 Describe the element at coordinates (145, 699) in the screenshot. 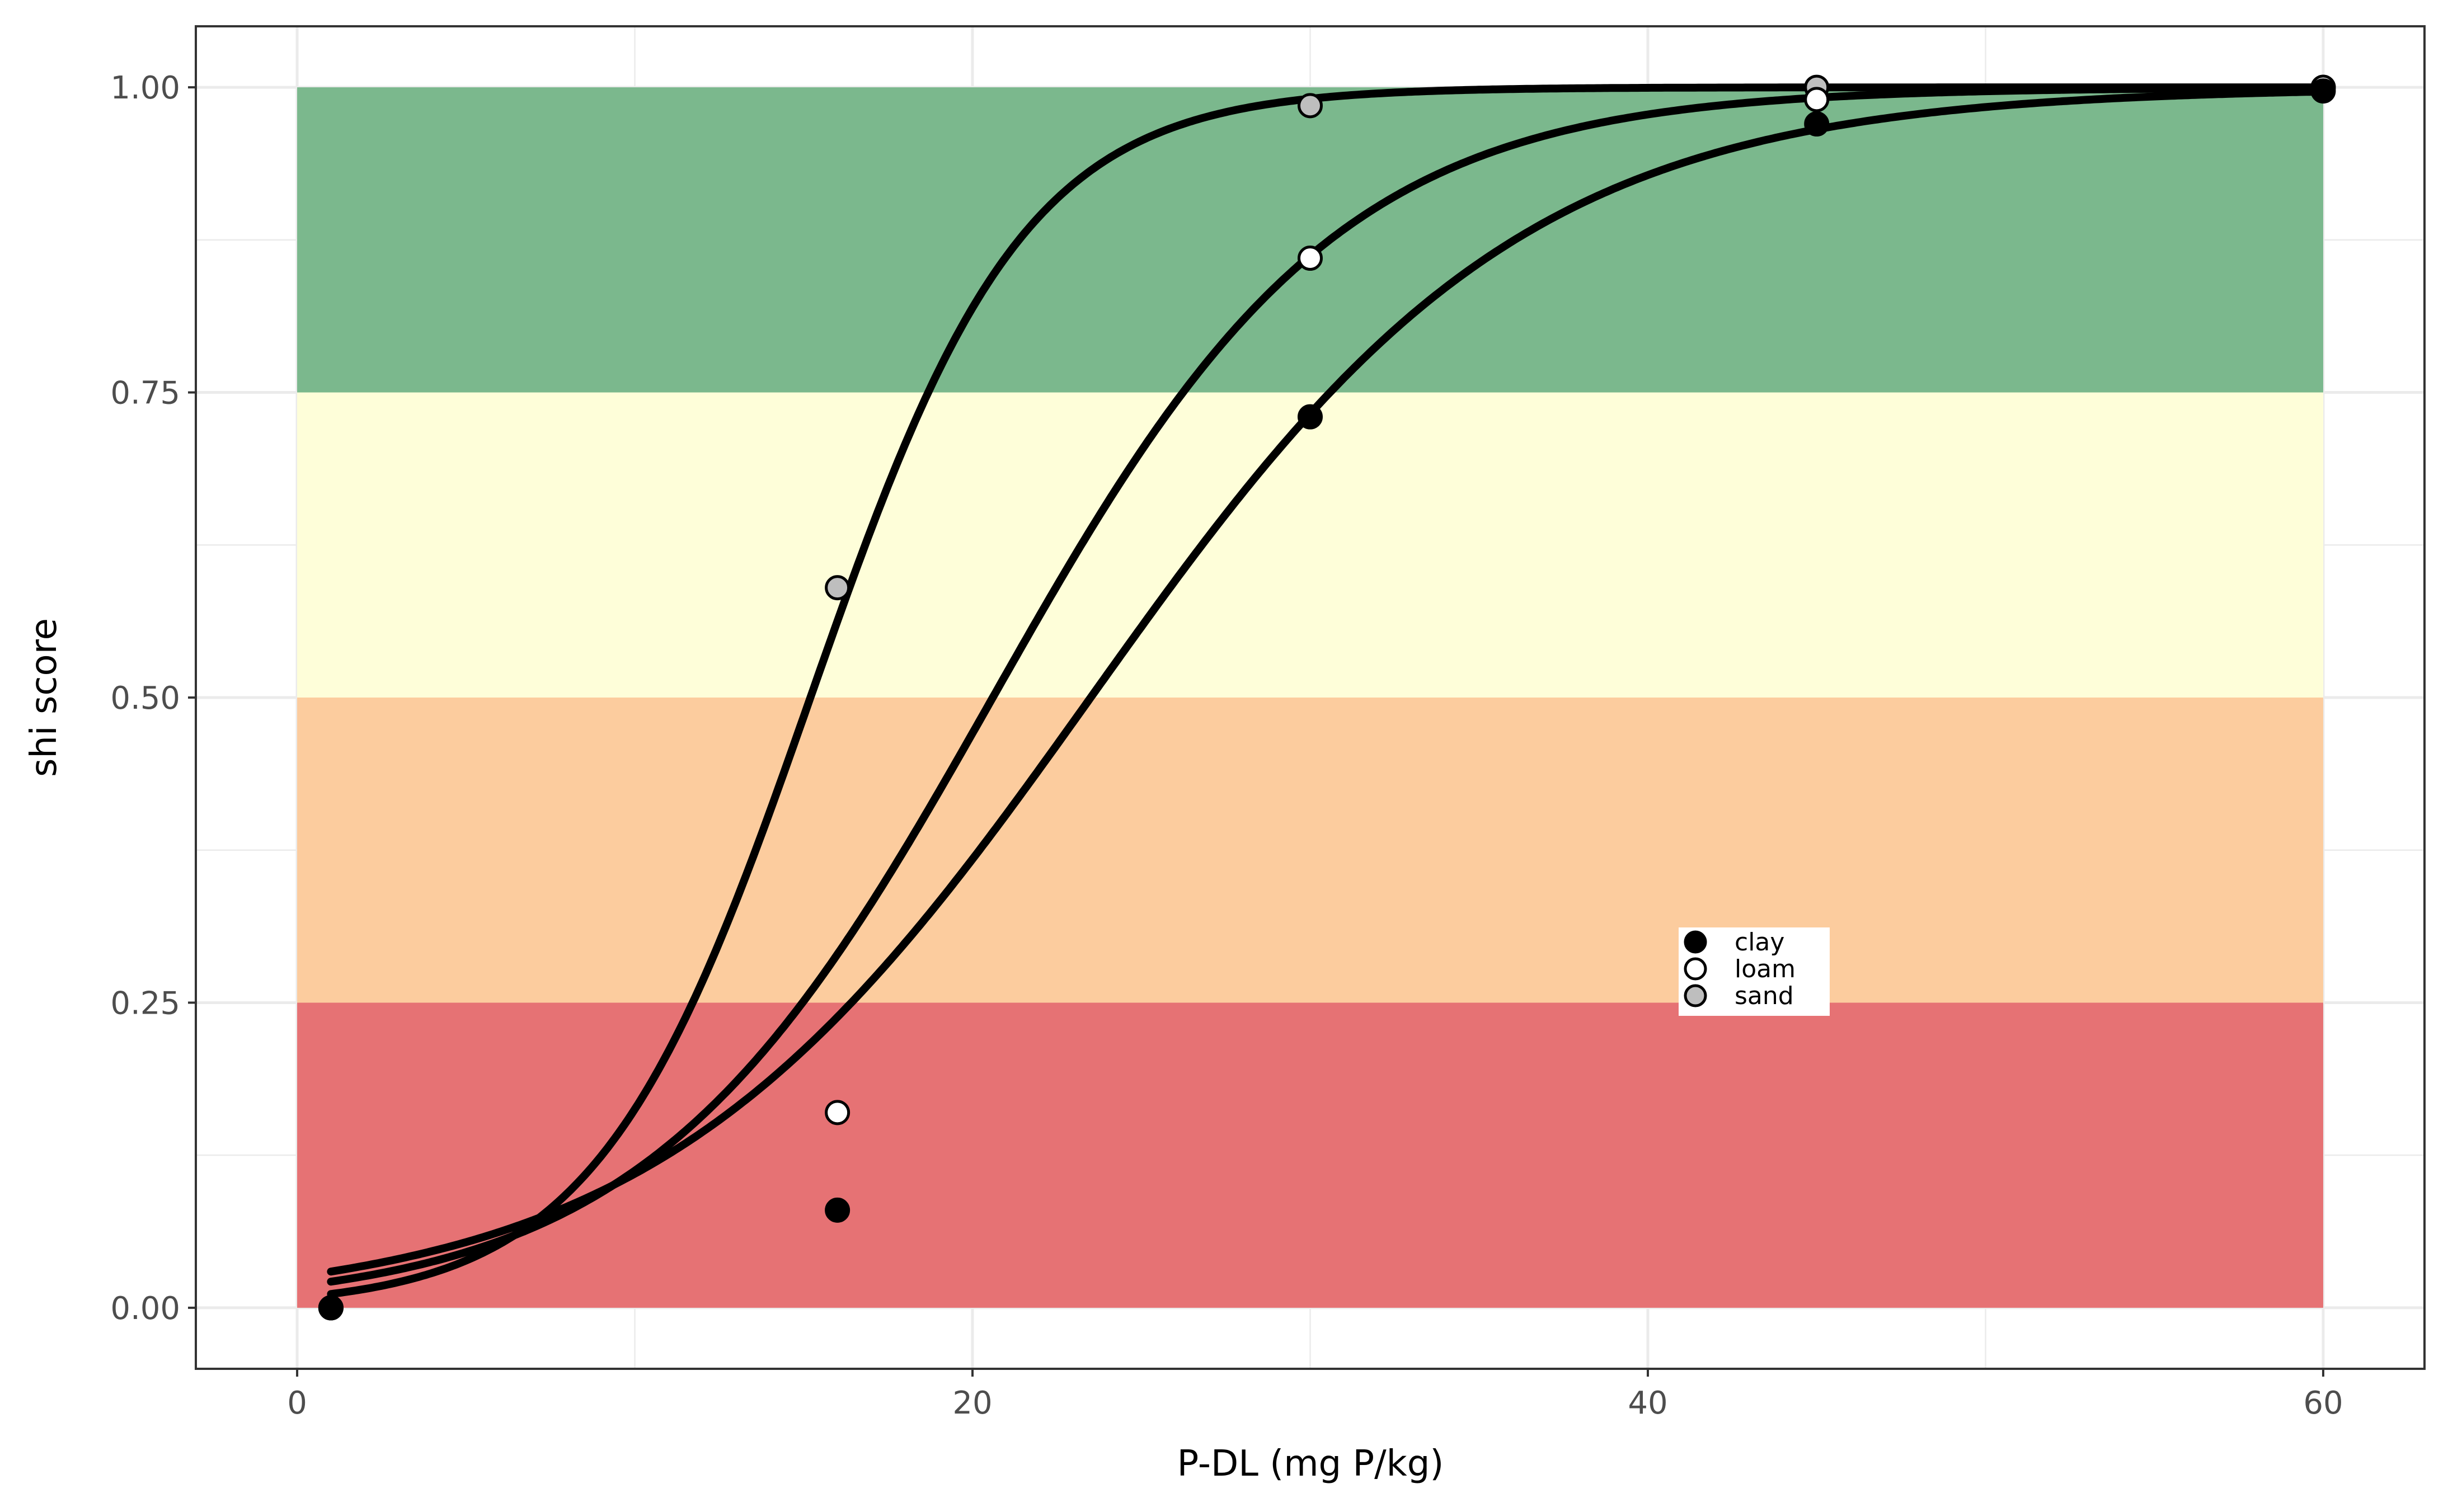

I see `y-tick-label: 0.50` at that location.